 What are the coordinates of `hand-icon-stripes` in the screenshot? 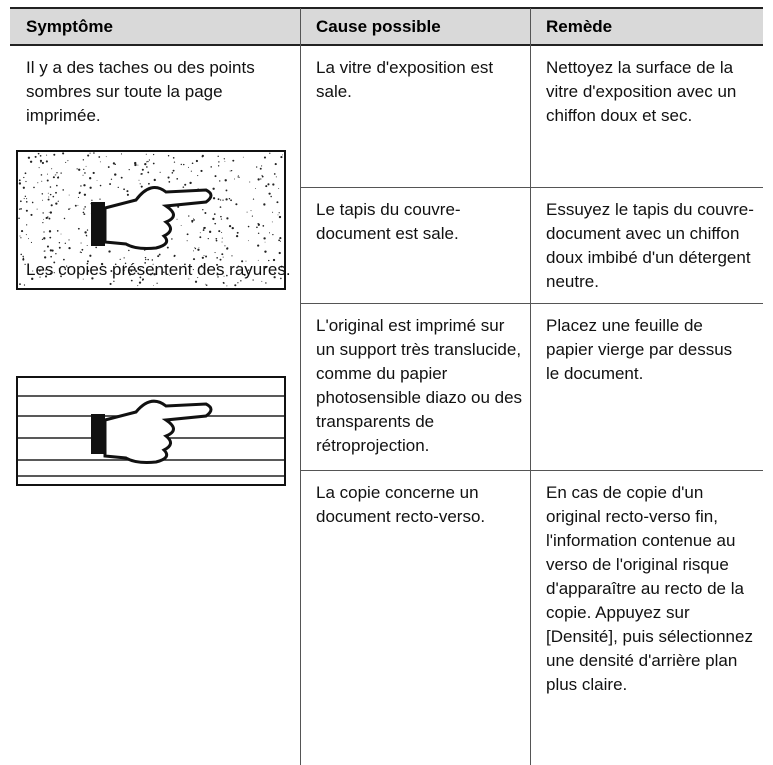 It's located at (151, 431).